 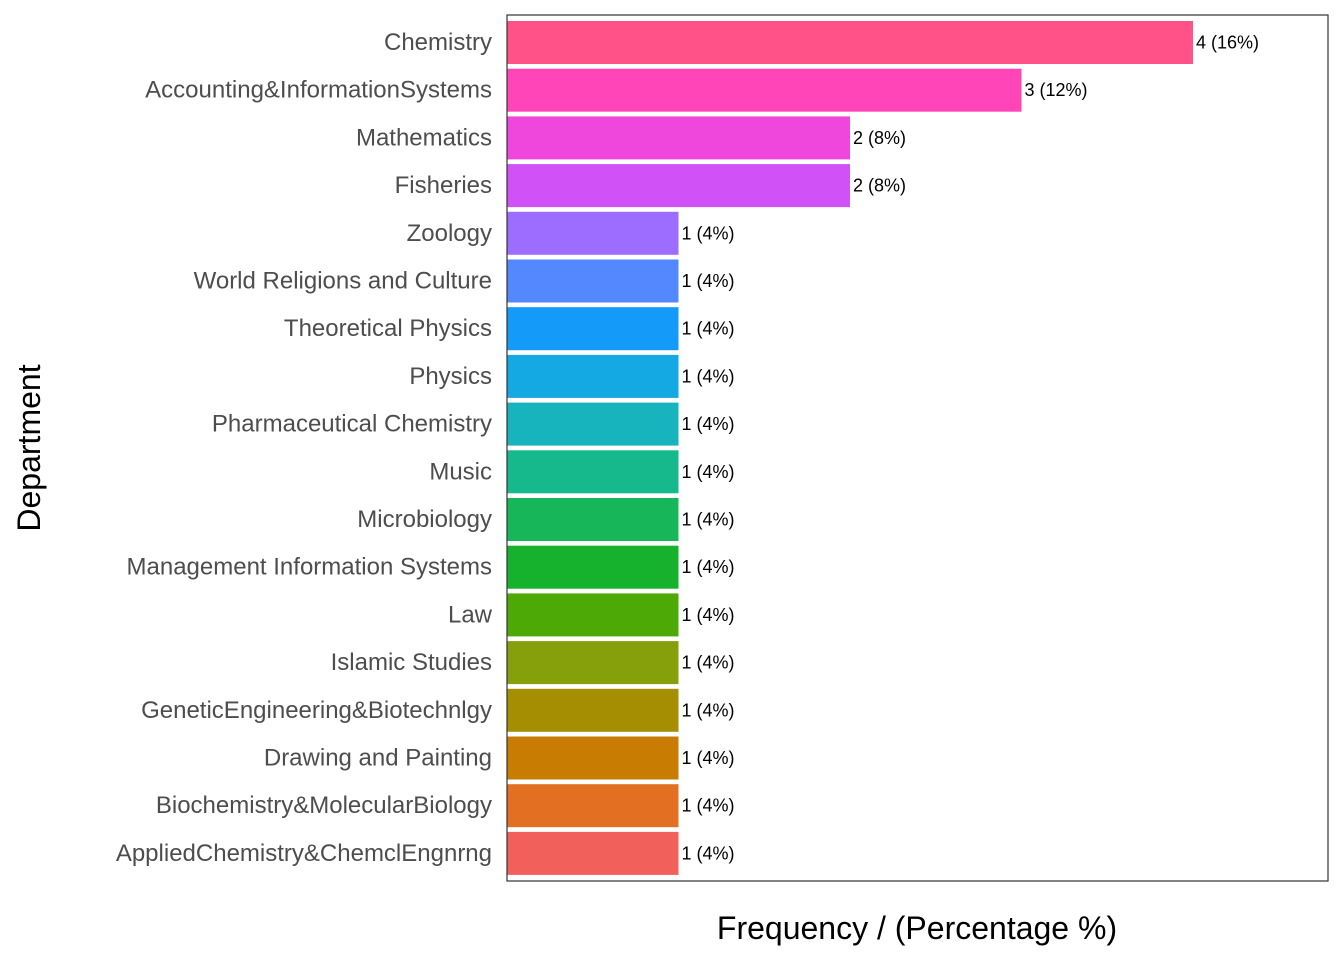 I want to click on category-label: AppliedChemistry&ChemclEngnrng, so click(x=304, y=853).